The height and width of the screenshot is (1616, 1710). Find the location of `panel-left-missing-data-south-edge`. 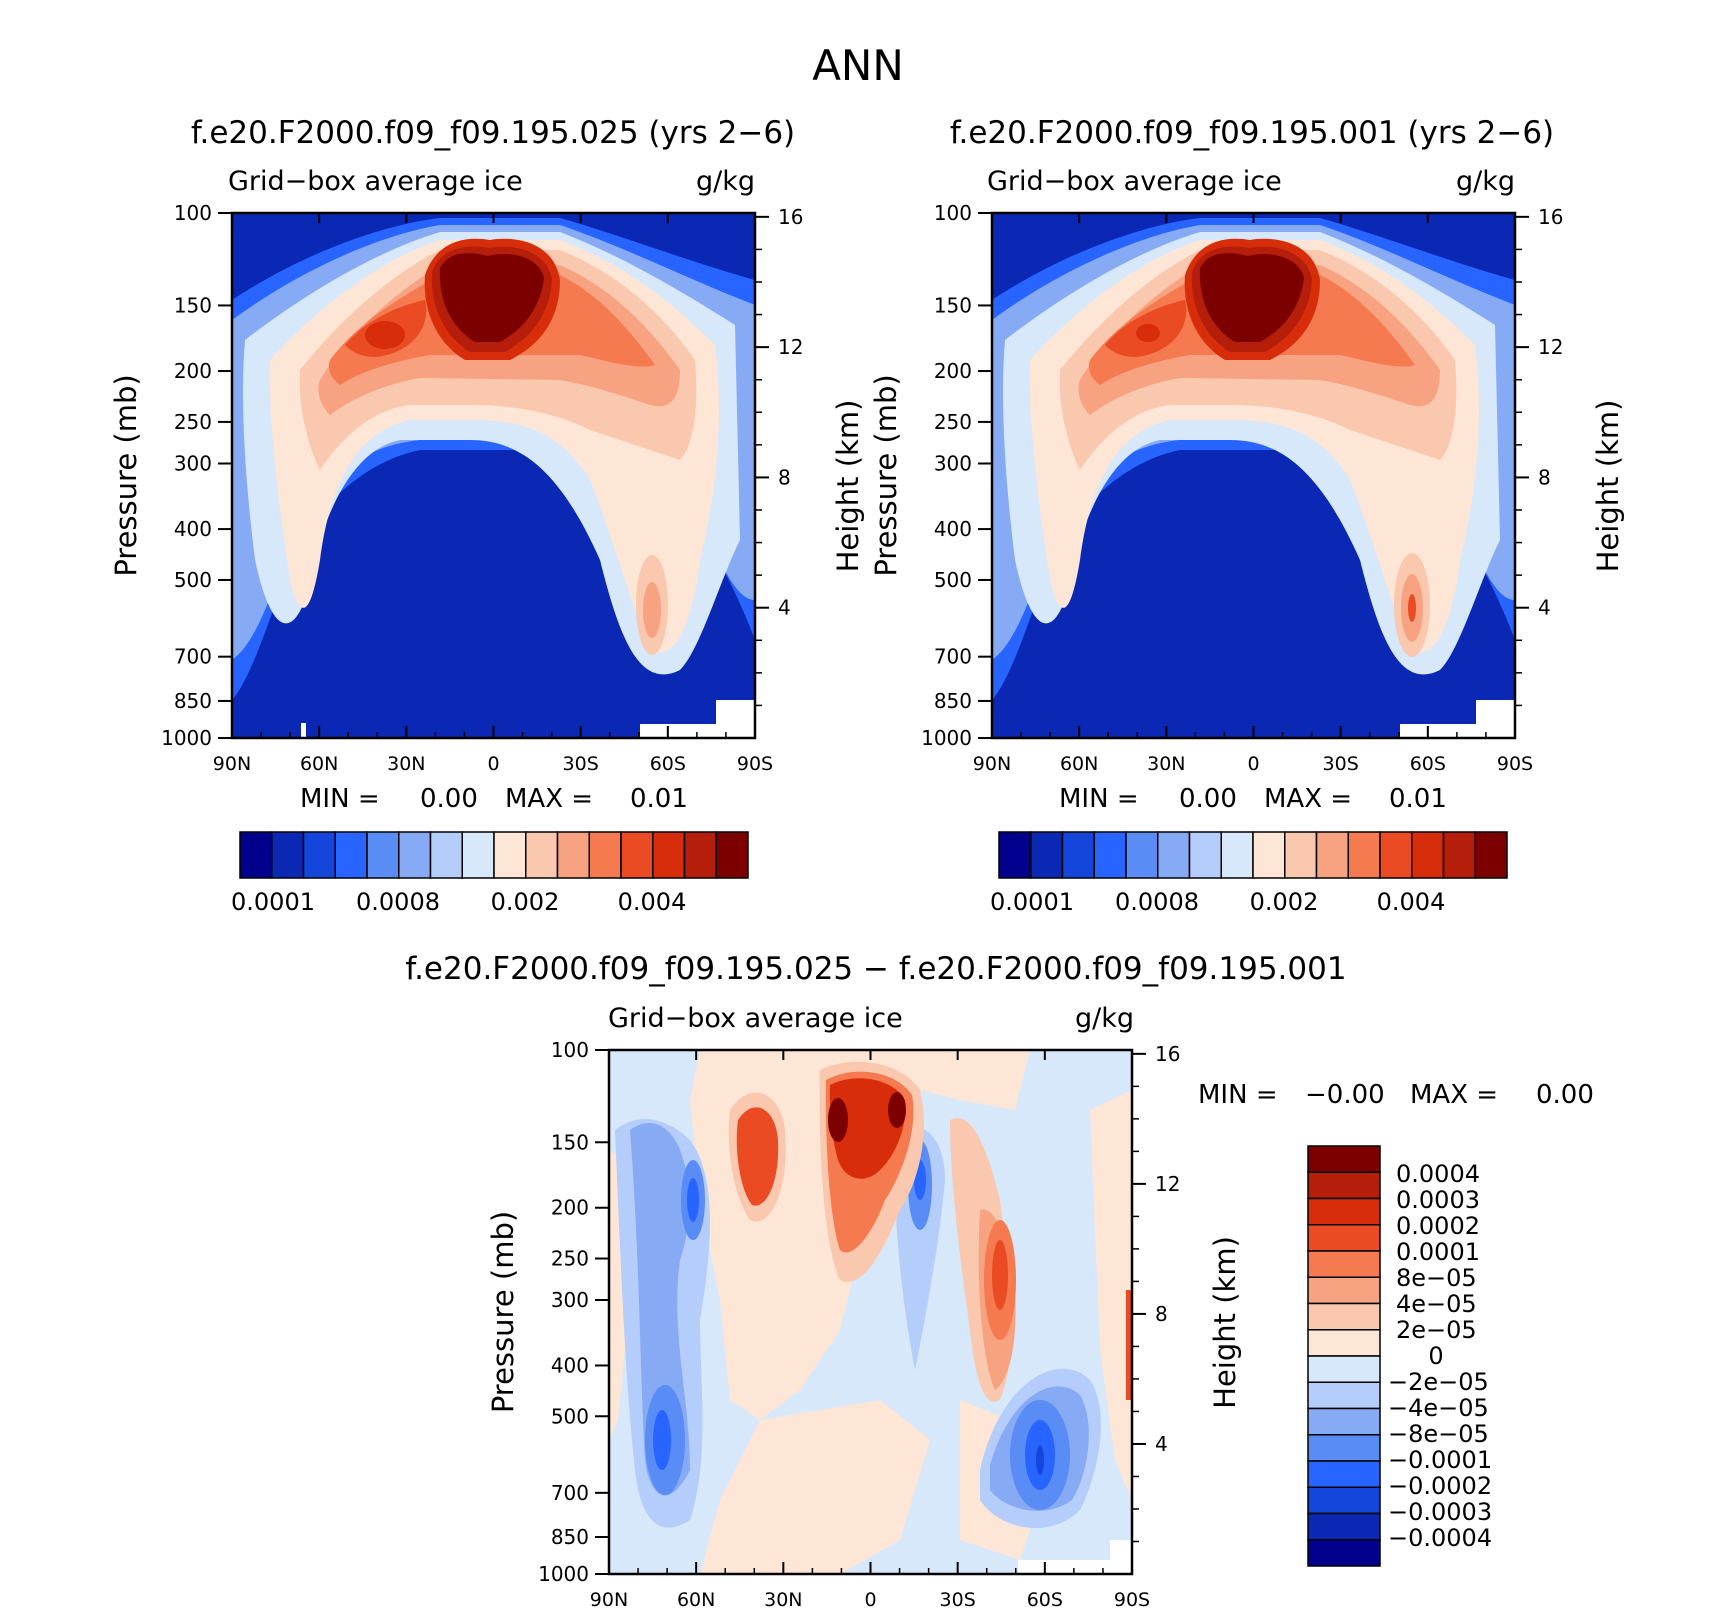

panel-left-missing-data-south-edge is located at coordinates (735, 719).